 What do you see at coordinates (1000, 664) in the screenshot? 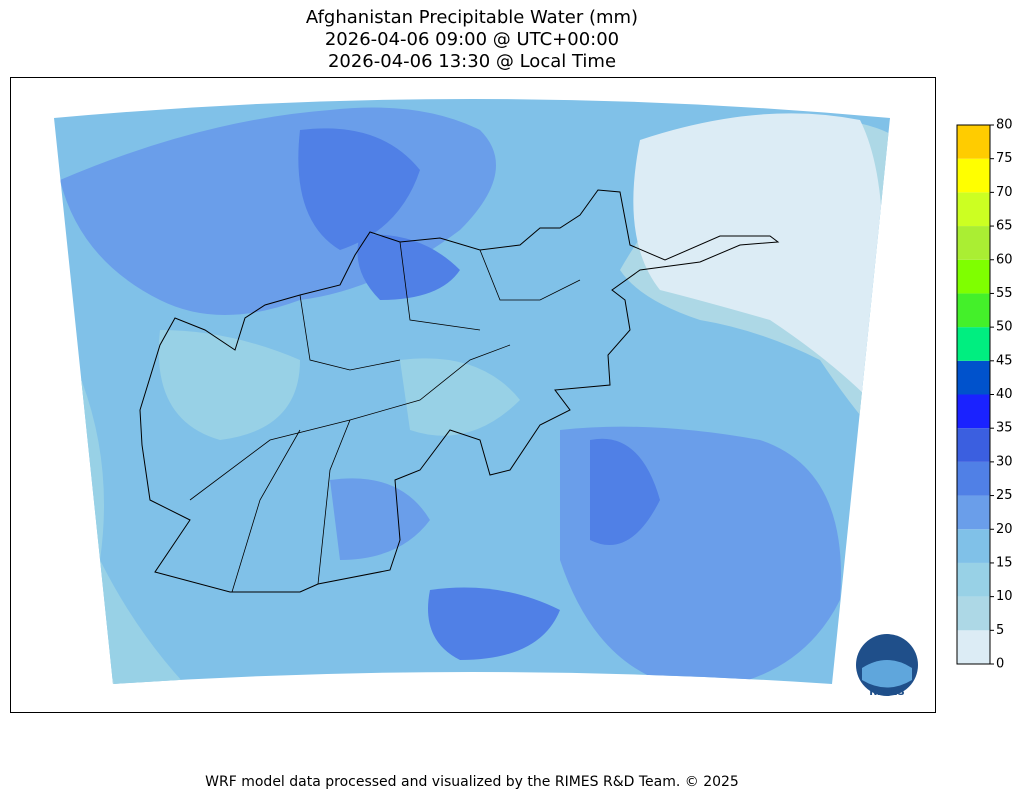
I see `colorbar-tick-label: 0` at bounding box center [1000, 664].